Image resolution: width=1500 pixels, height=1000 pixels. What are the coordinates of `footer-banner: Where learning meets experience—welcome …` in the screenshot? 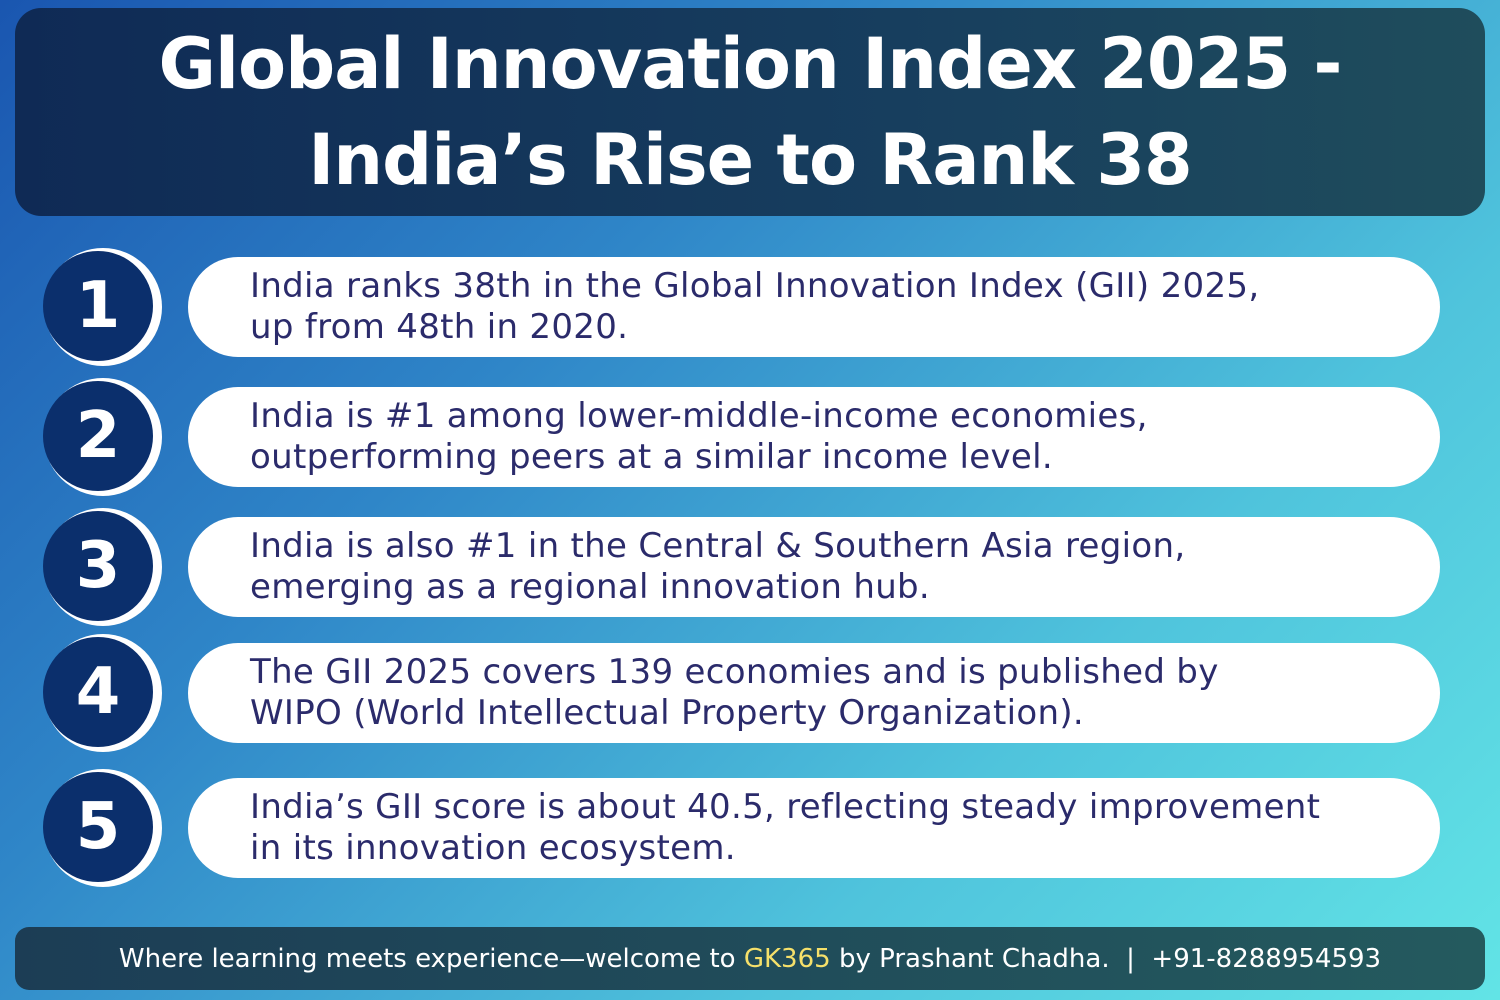 It's located at (750, 958).